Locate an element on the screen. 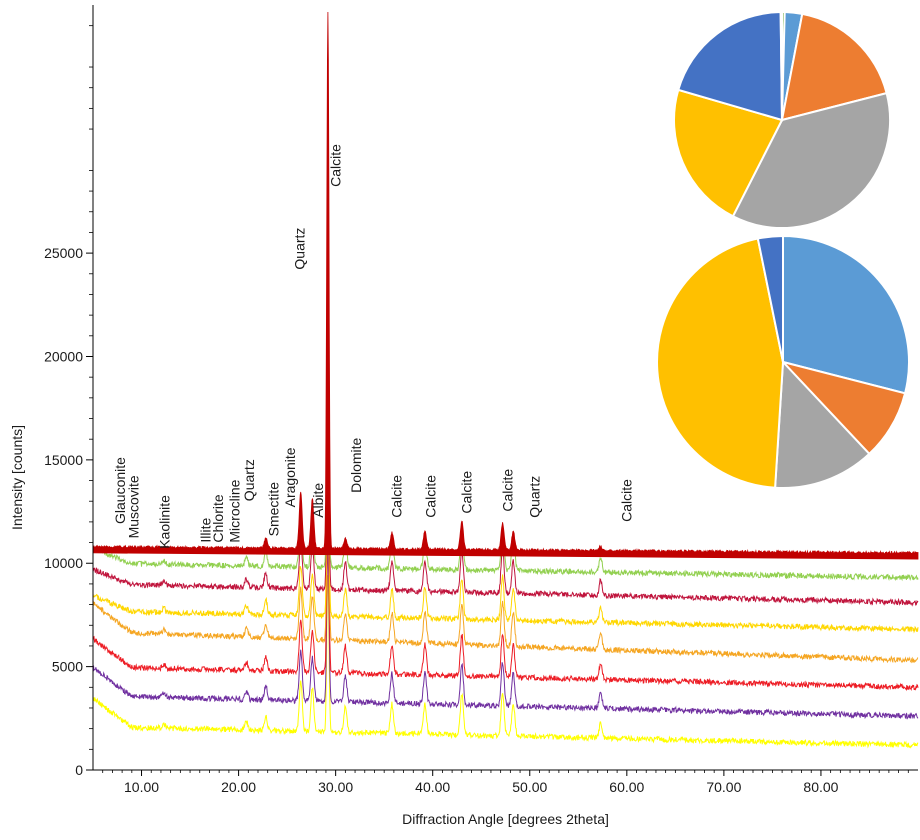 This screenshot has height=840, width=920. peak-label: Illite is located at coordinates (205, 529).